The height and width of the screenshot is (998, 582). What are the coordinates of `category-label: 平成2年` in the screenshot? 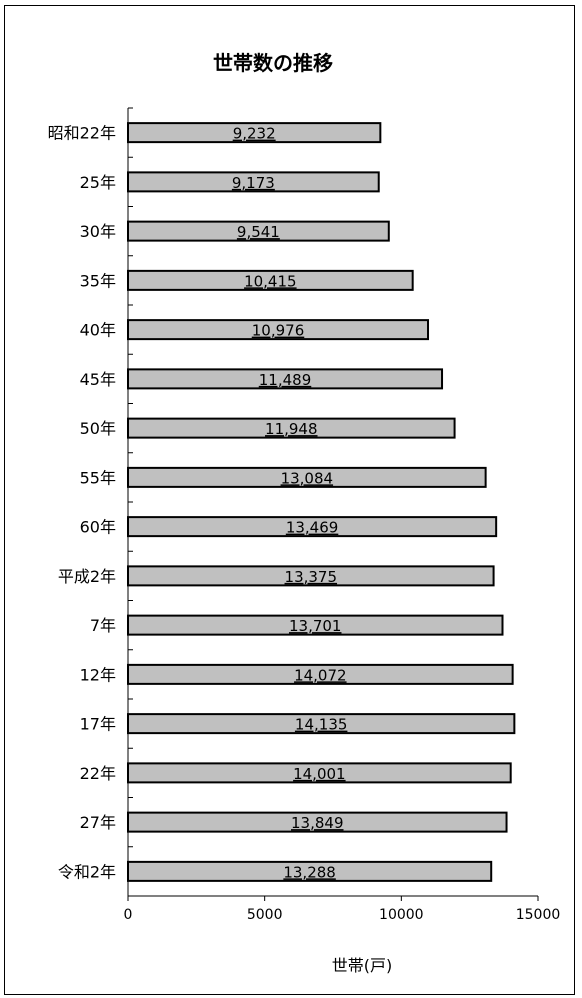 It's located at (87, 576).